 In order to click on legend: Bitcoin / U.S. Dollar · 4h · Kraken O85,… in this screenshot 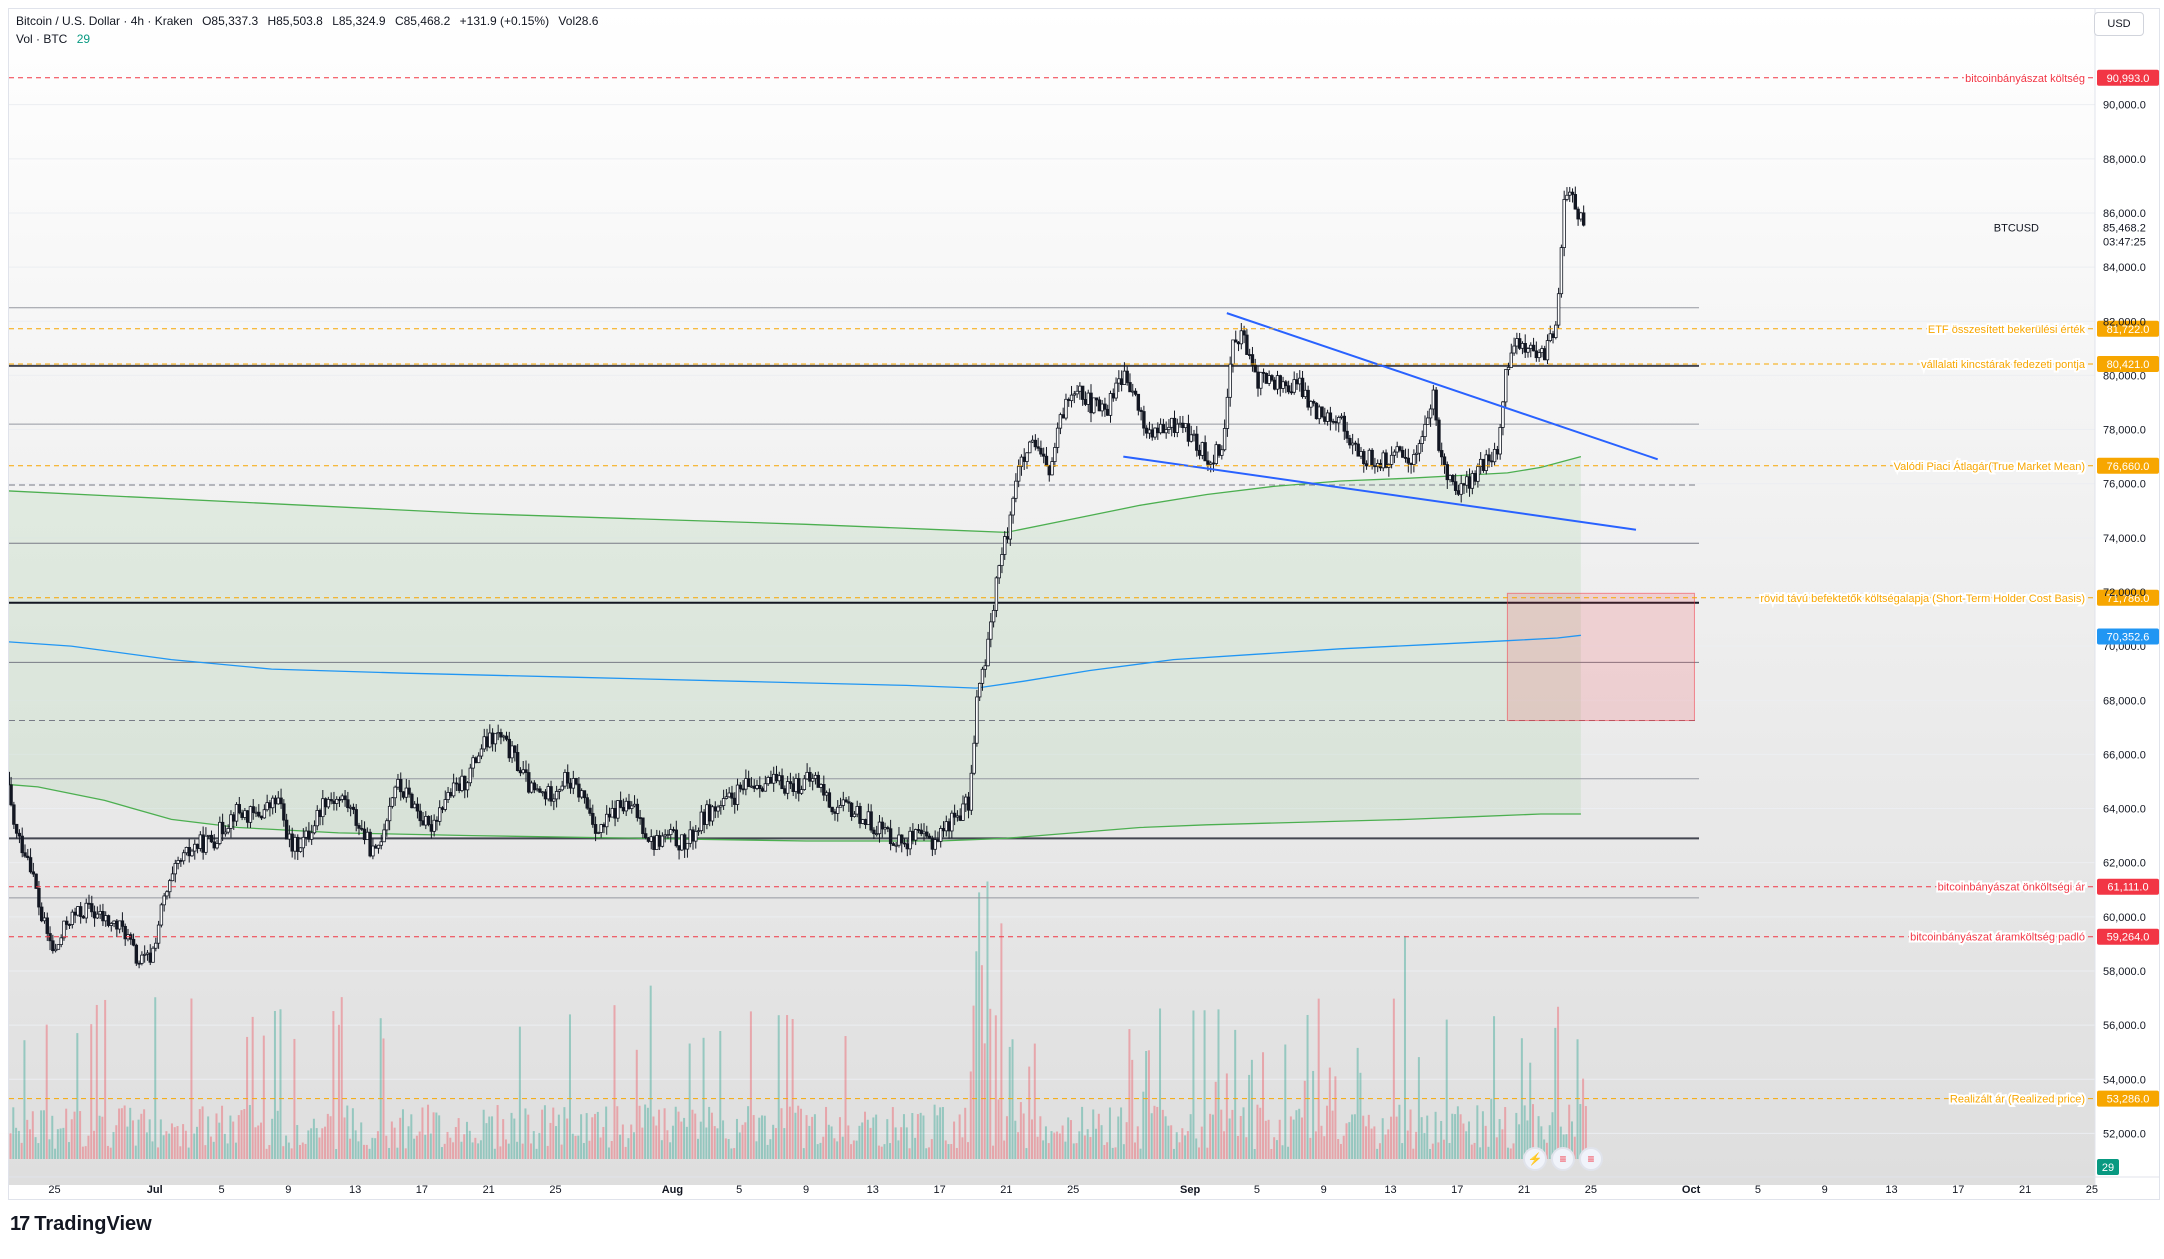, I will do `click(310, 30)`.